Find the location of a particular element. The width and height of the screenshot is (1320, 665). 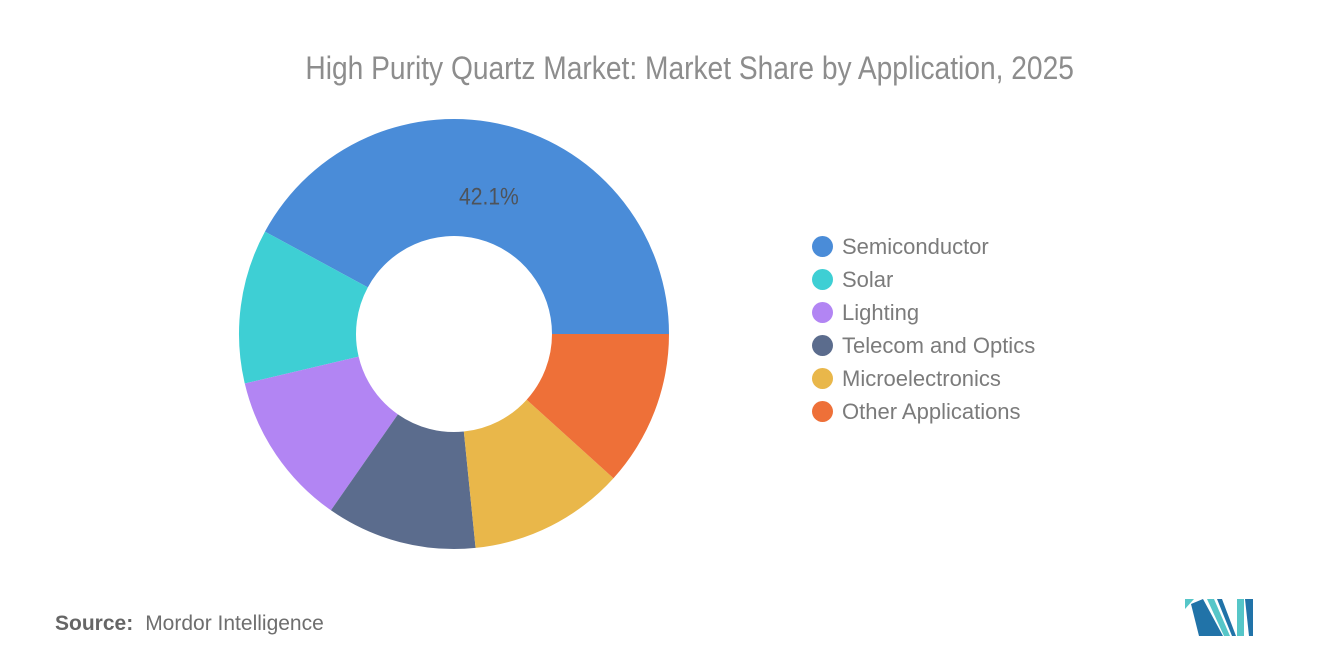

pie-slice-lighting is located at coordinates (321, 433).